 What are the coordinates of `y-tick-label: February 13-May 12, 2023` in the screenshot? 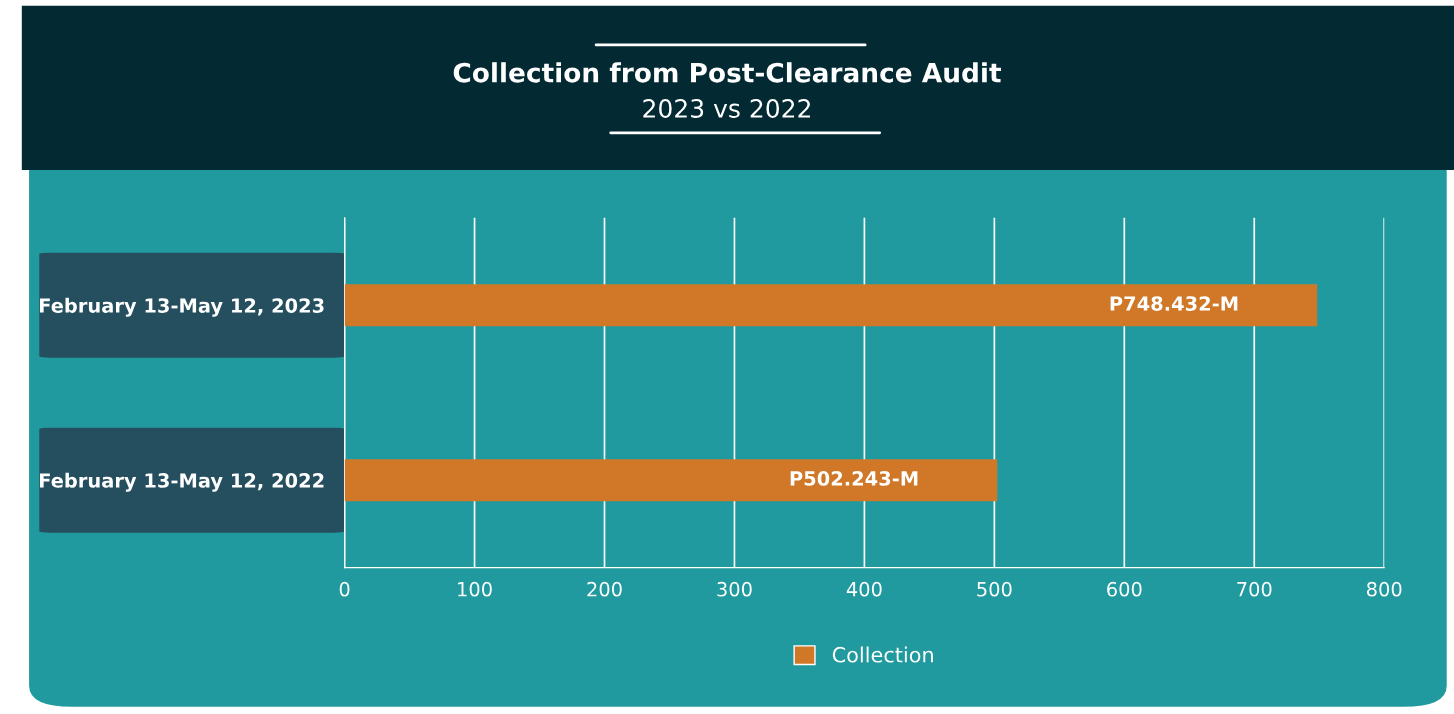 It's located at (181, 307).